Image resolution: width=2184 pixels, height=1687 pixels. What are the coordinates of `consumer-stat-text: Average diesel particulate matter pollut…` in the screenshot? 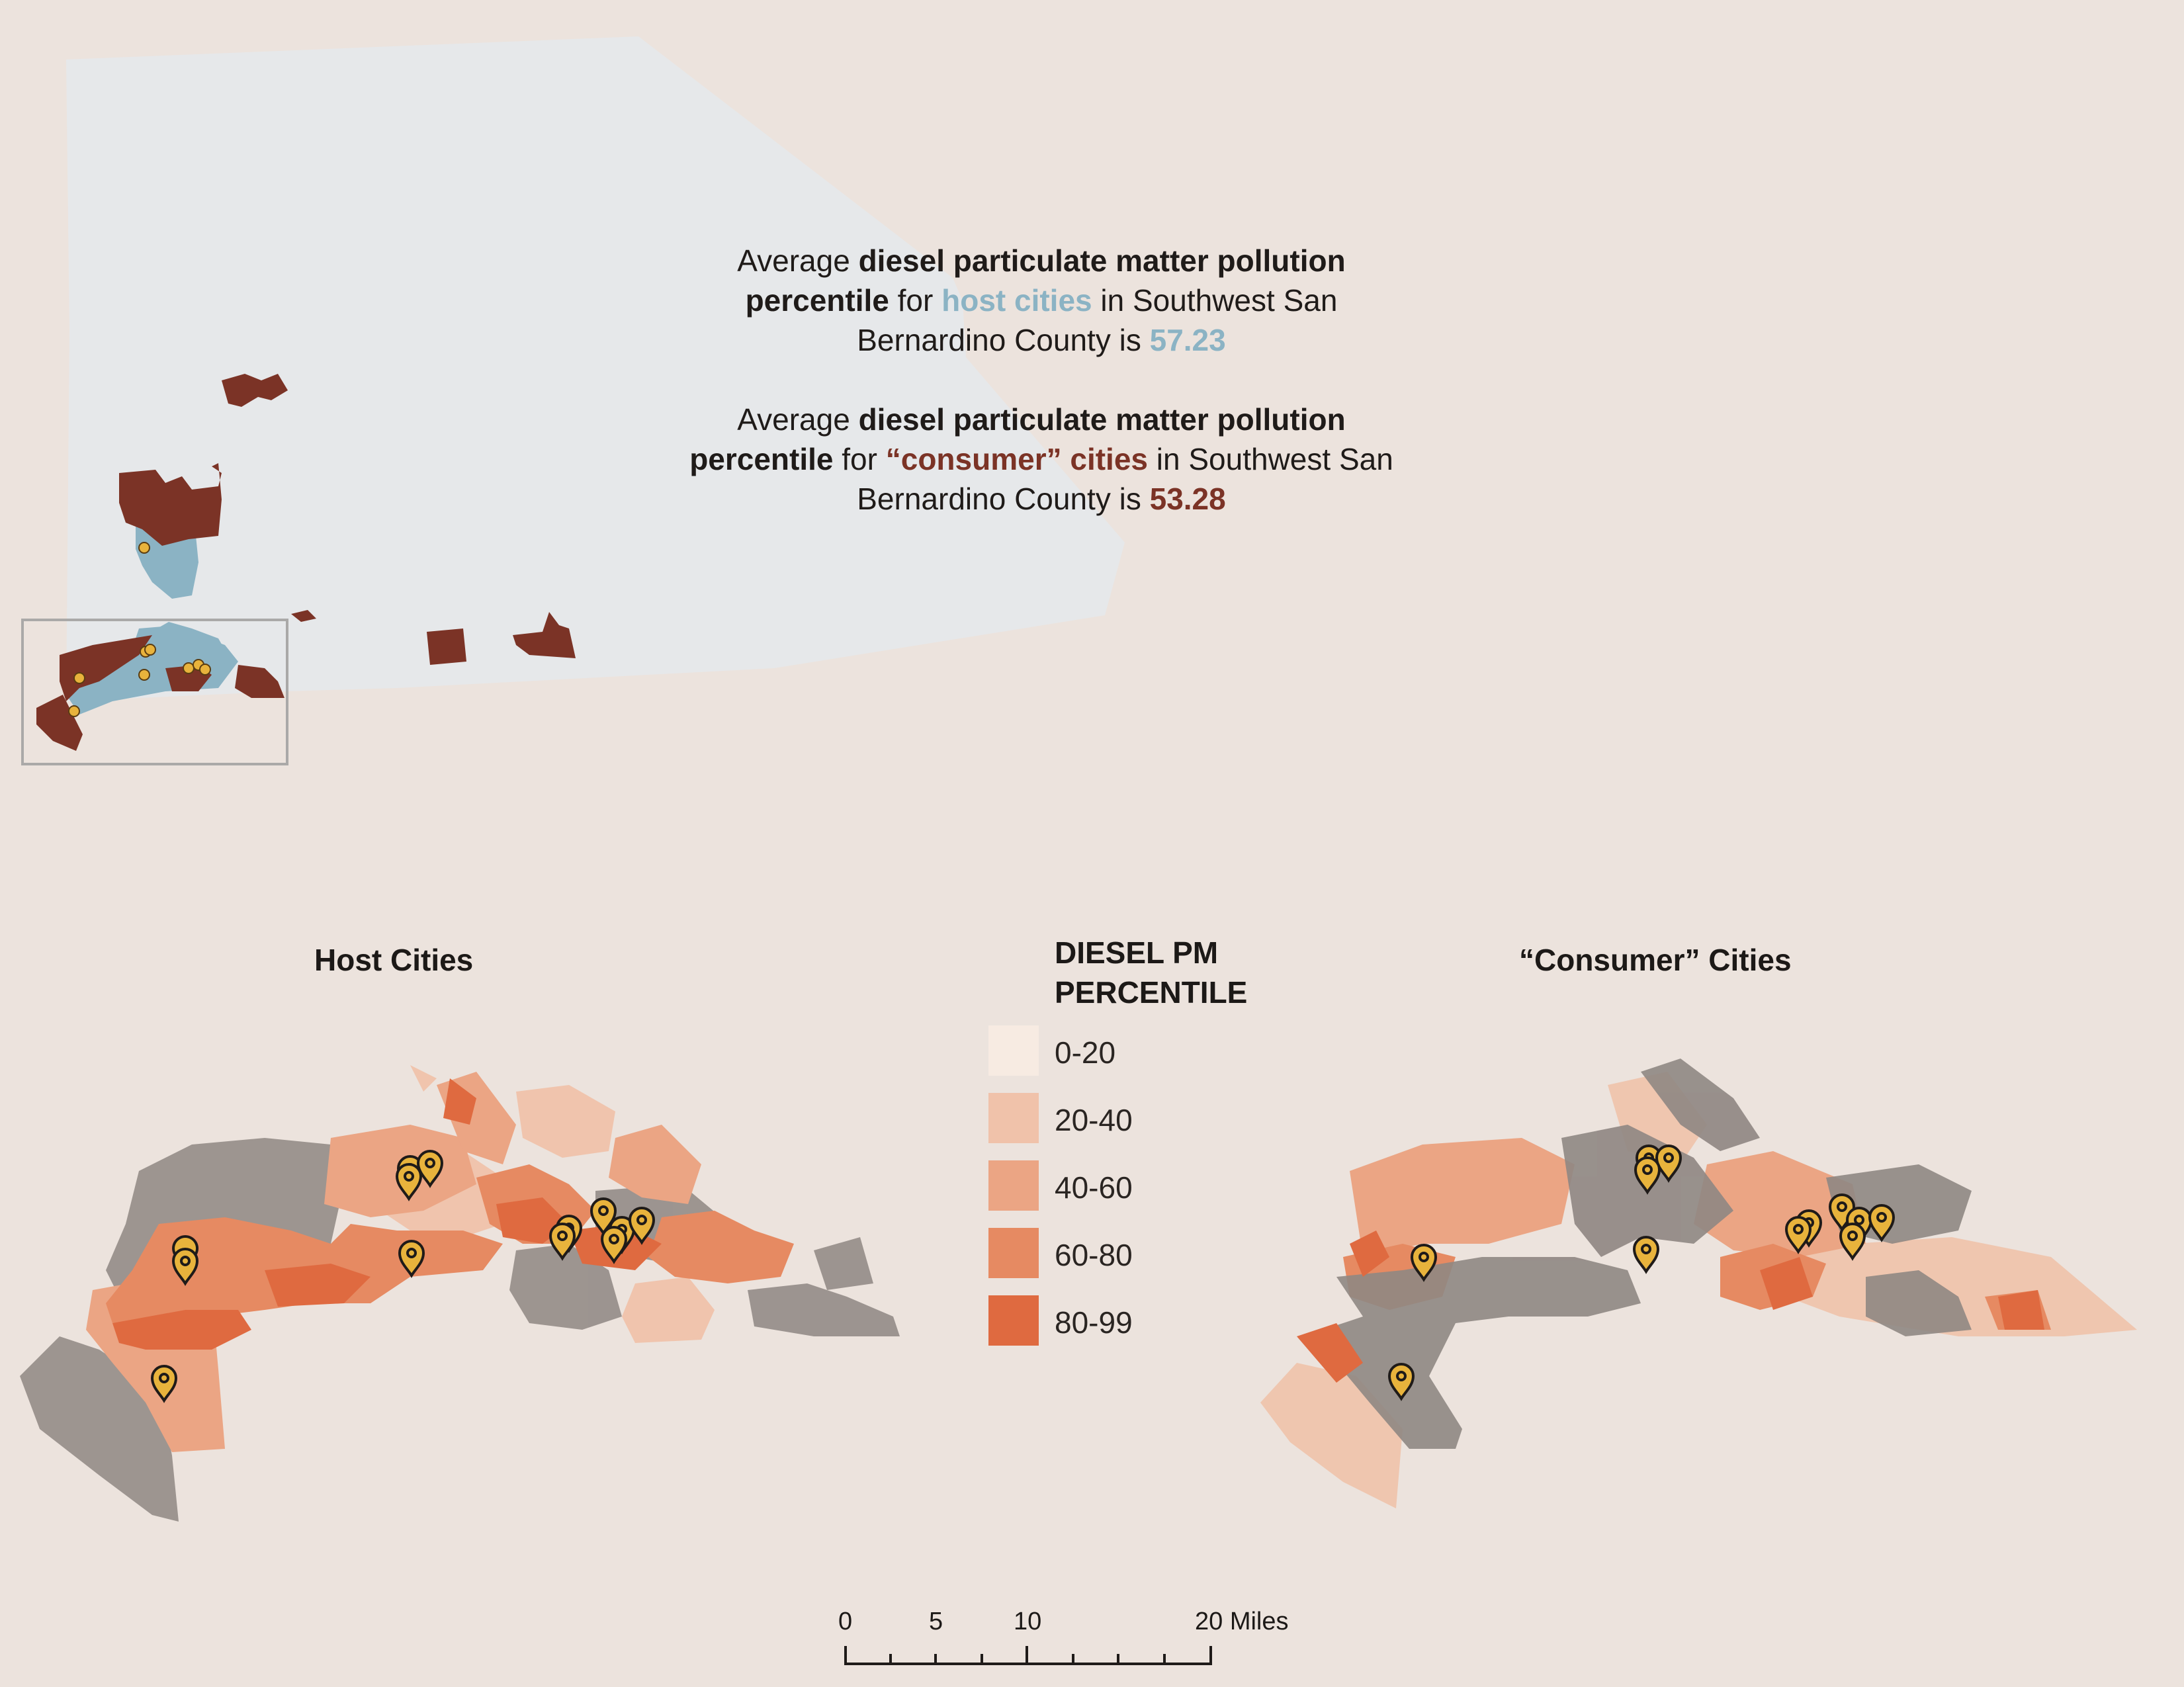 It's located at (1041, 460).